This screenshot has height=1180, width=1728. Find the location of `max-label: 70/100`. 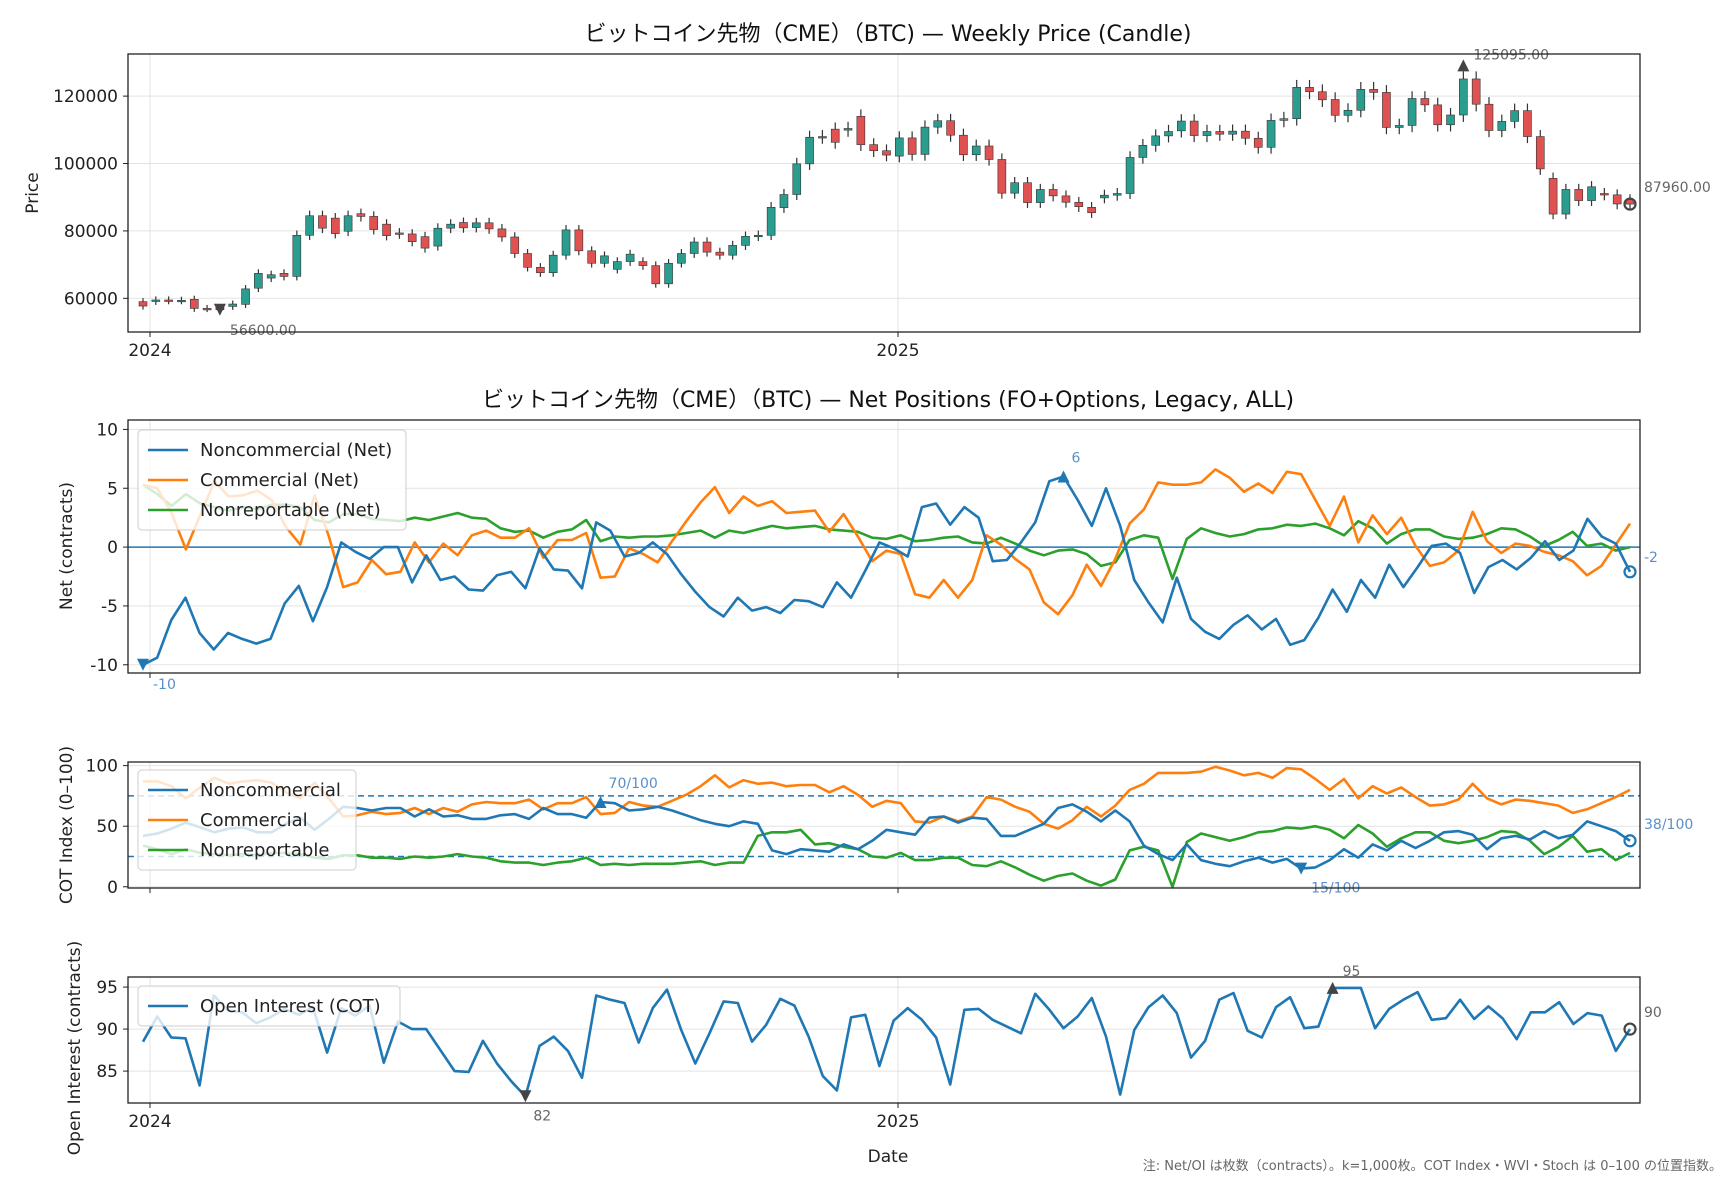

max-label: 70/100 is located at coordinates (633, 784).